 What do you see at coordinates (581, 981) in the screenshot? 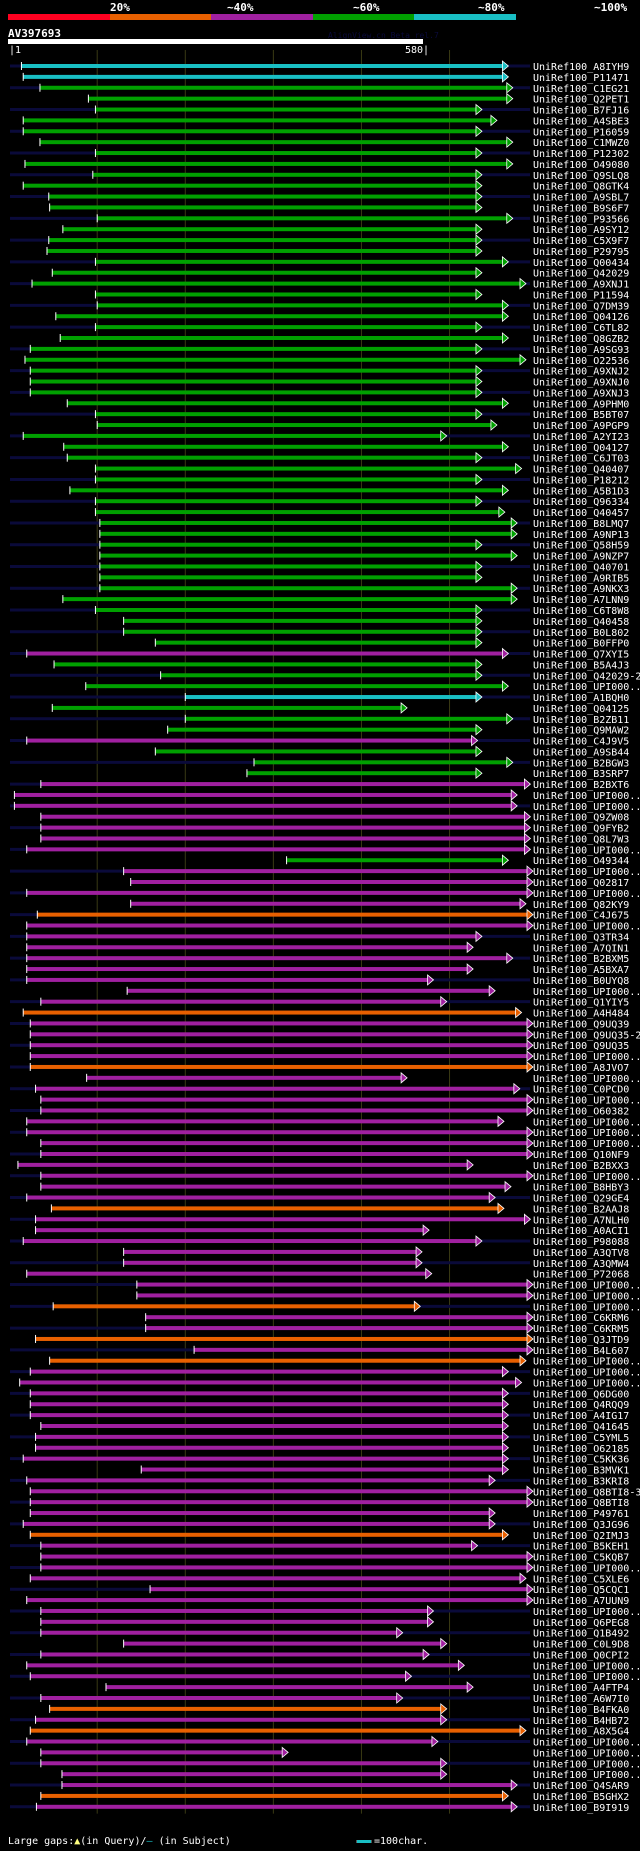
I see `hit-name: UniRef100_B0UYQ8` at bounding box center [581, 981].